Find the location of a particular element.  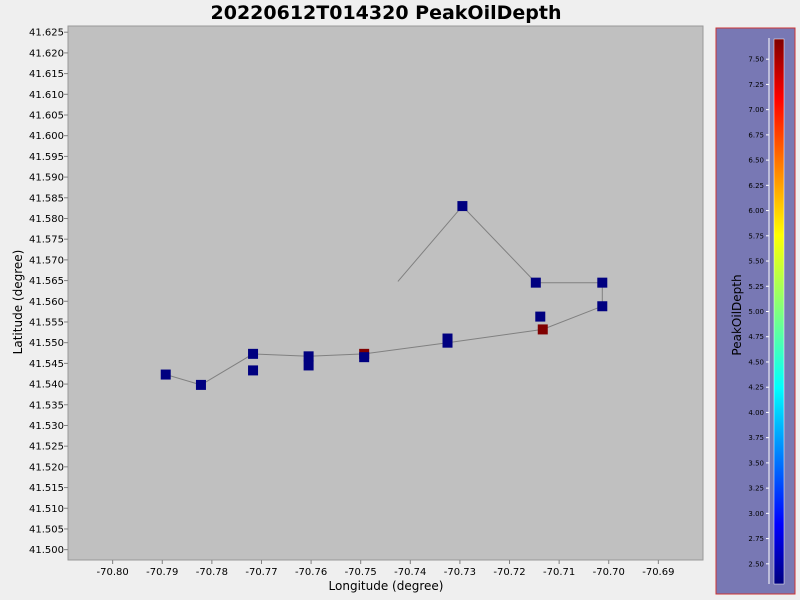

y-tick-label: 41.500 is located at coordinates (46, 550).